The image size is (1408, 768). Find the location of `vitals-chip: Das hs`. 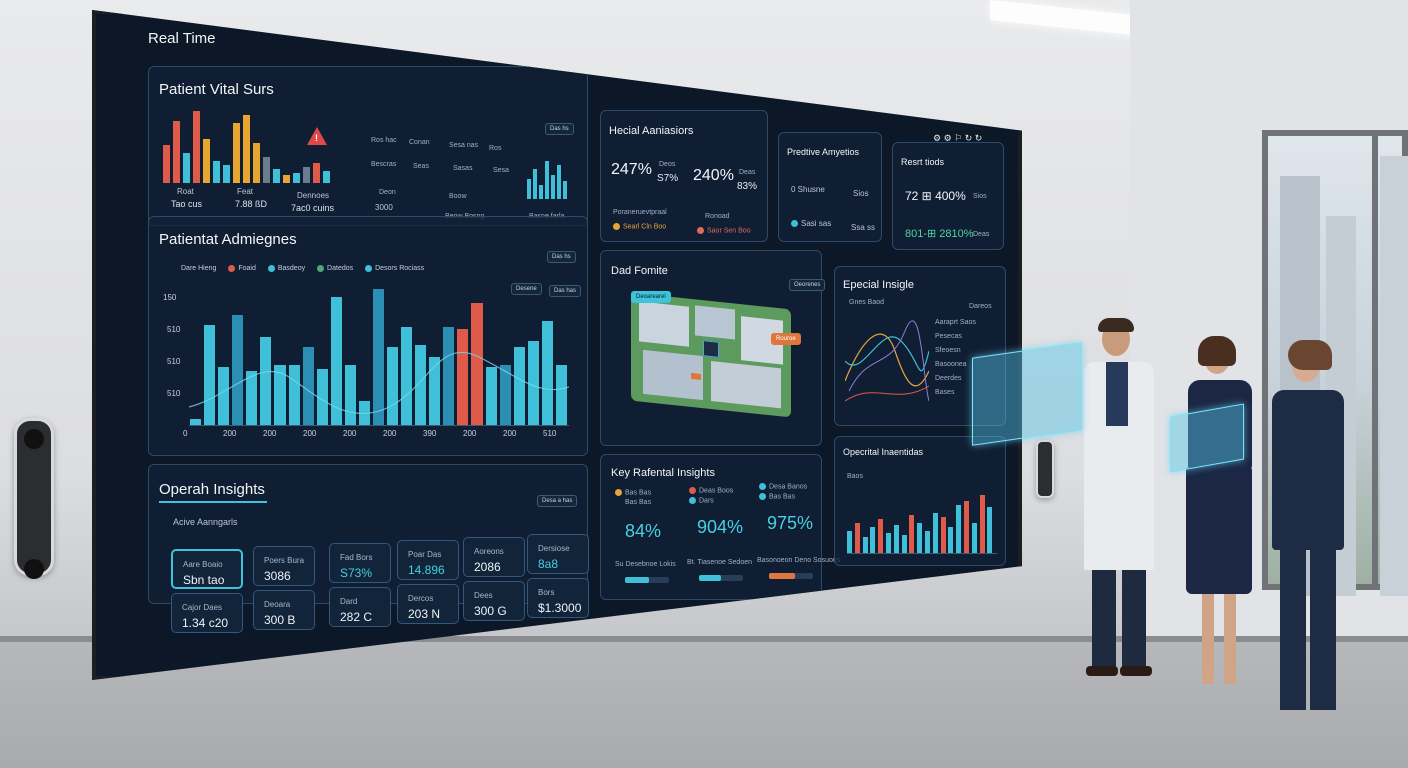

vitals-chip: Das hs is located at coordinates (559, 129).